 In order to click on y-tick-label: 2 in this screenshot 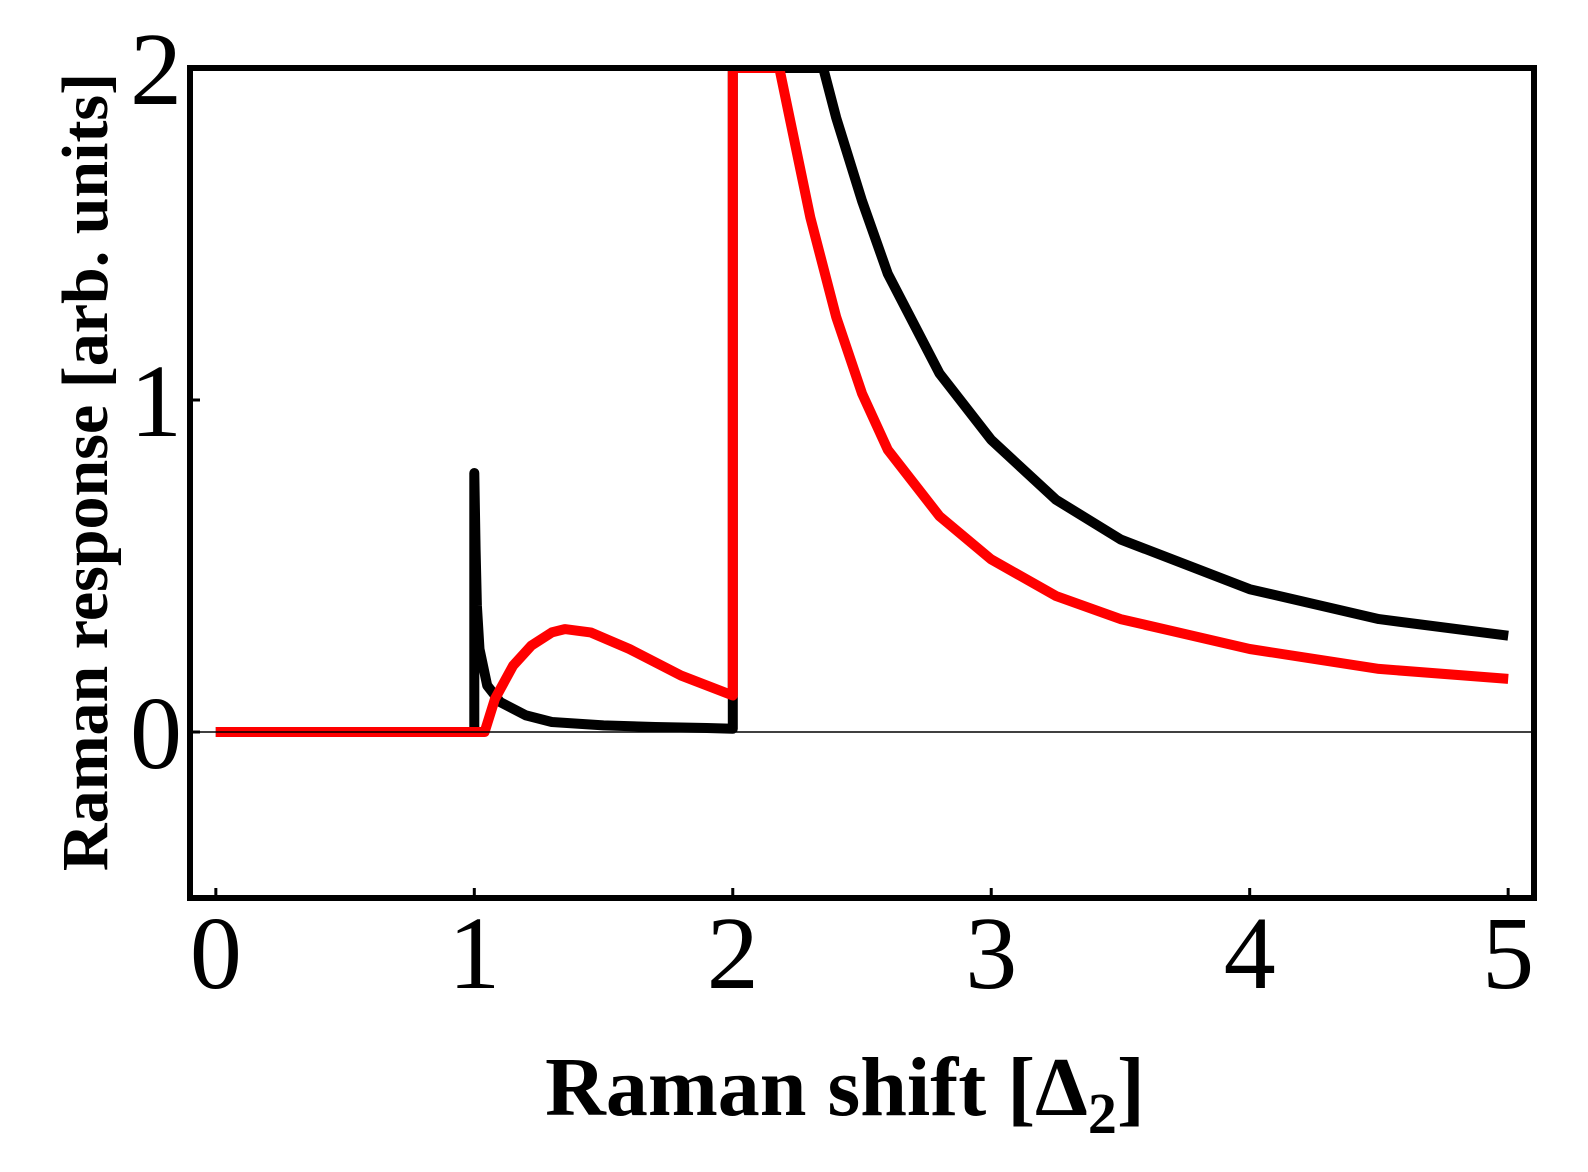, I will do `click(156, 69)`.